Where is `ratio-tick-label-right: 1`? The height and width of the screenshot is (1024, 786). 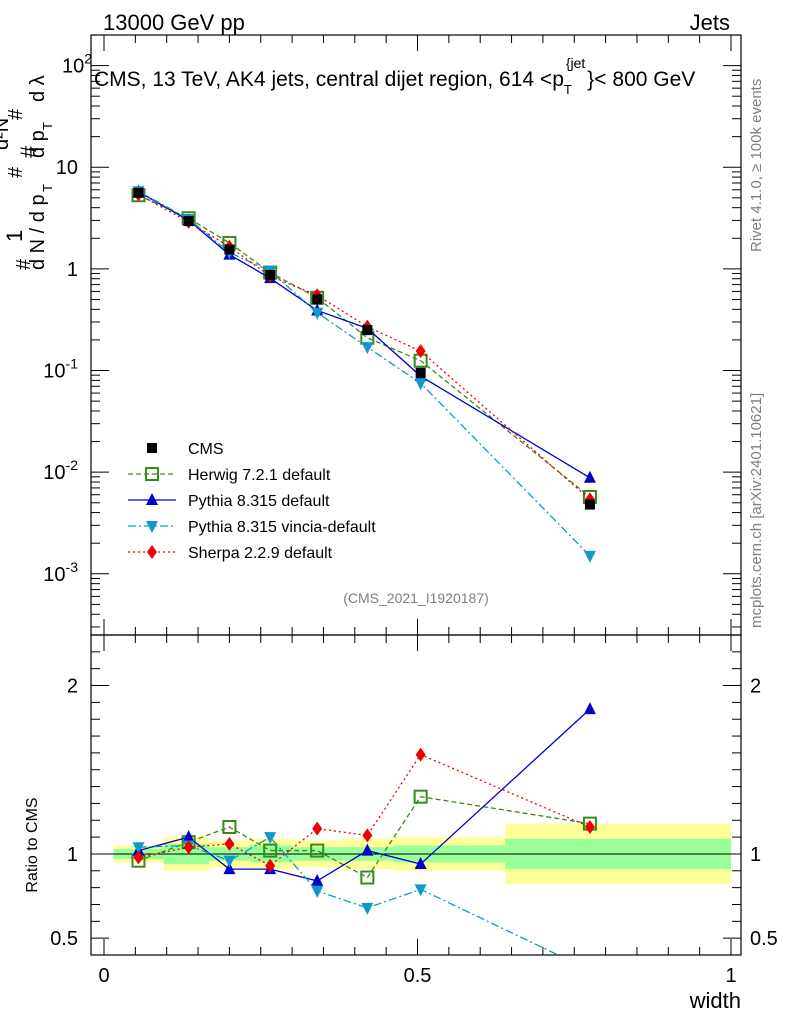 ratio-tick-label-right: 1 is located at coordinates (755, 855).